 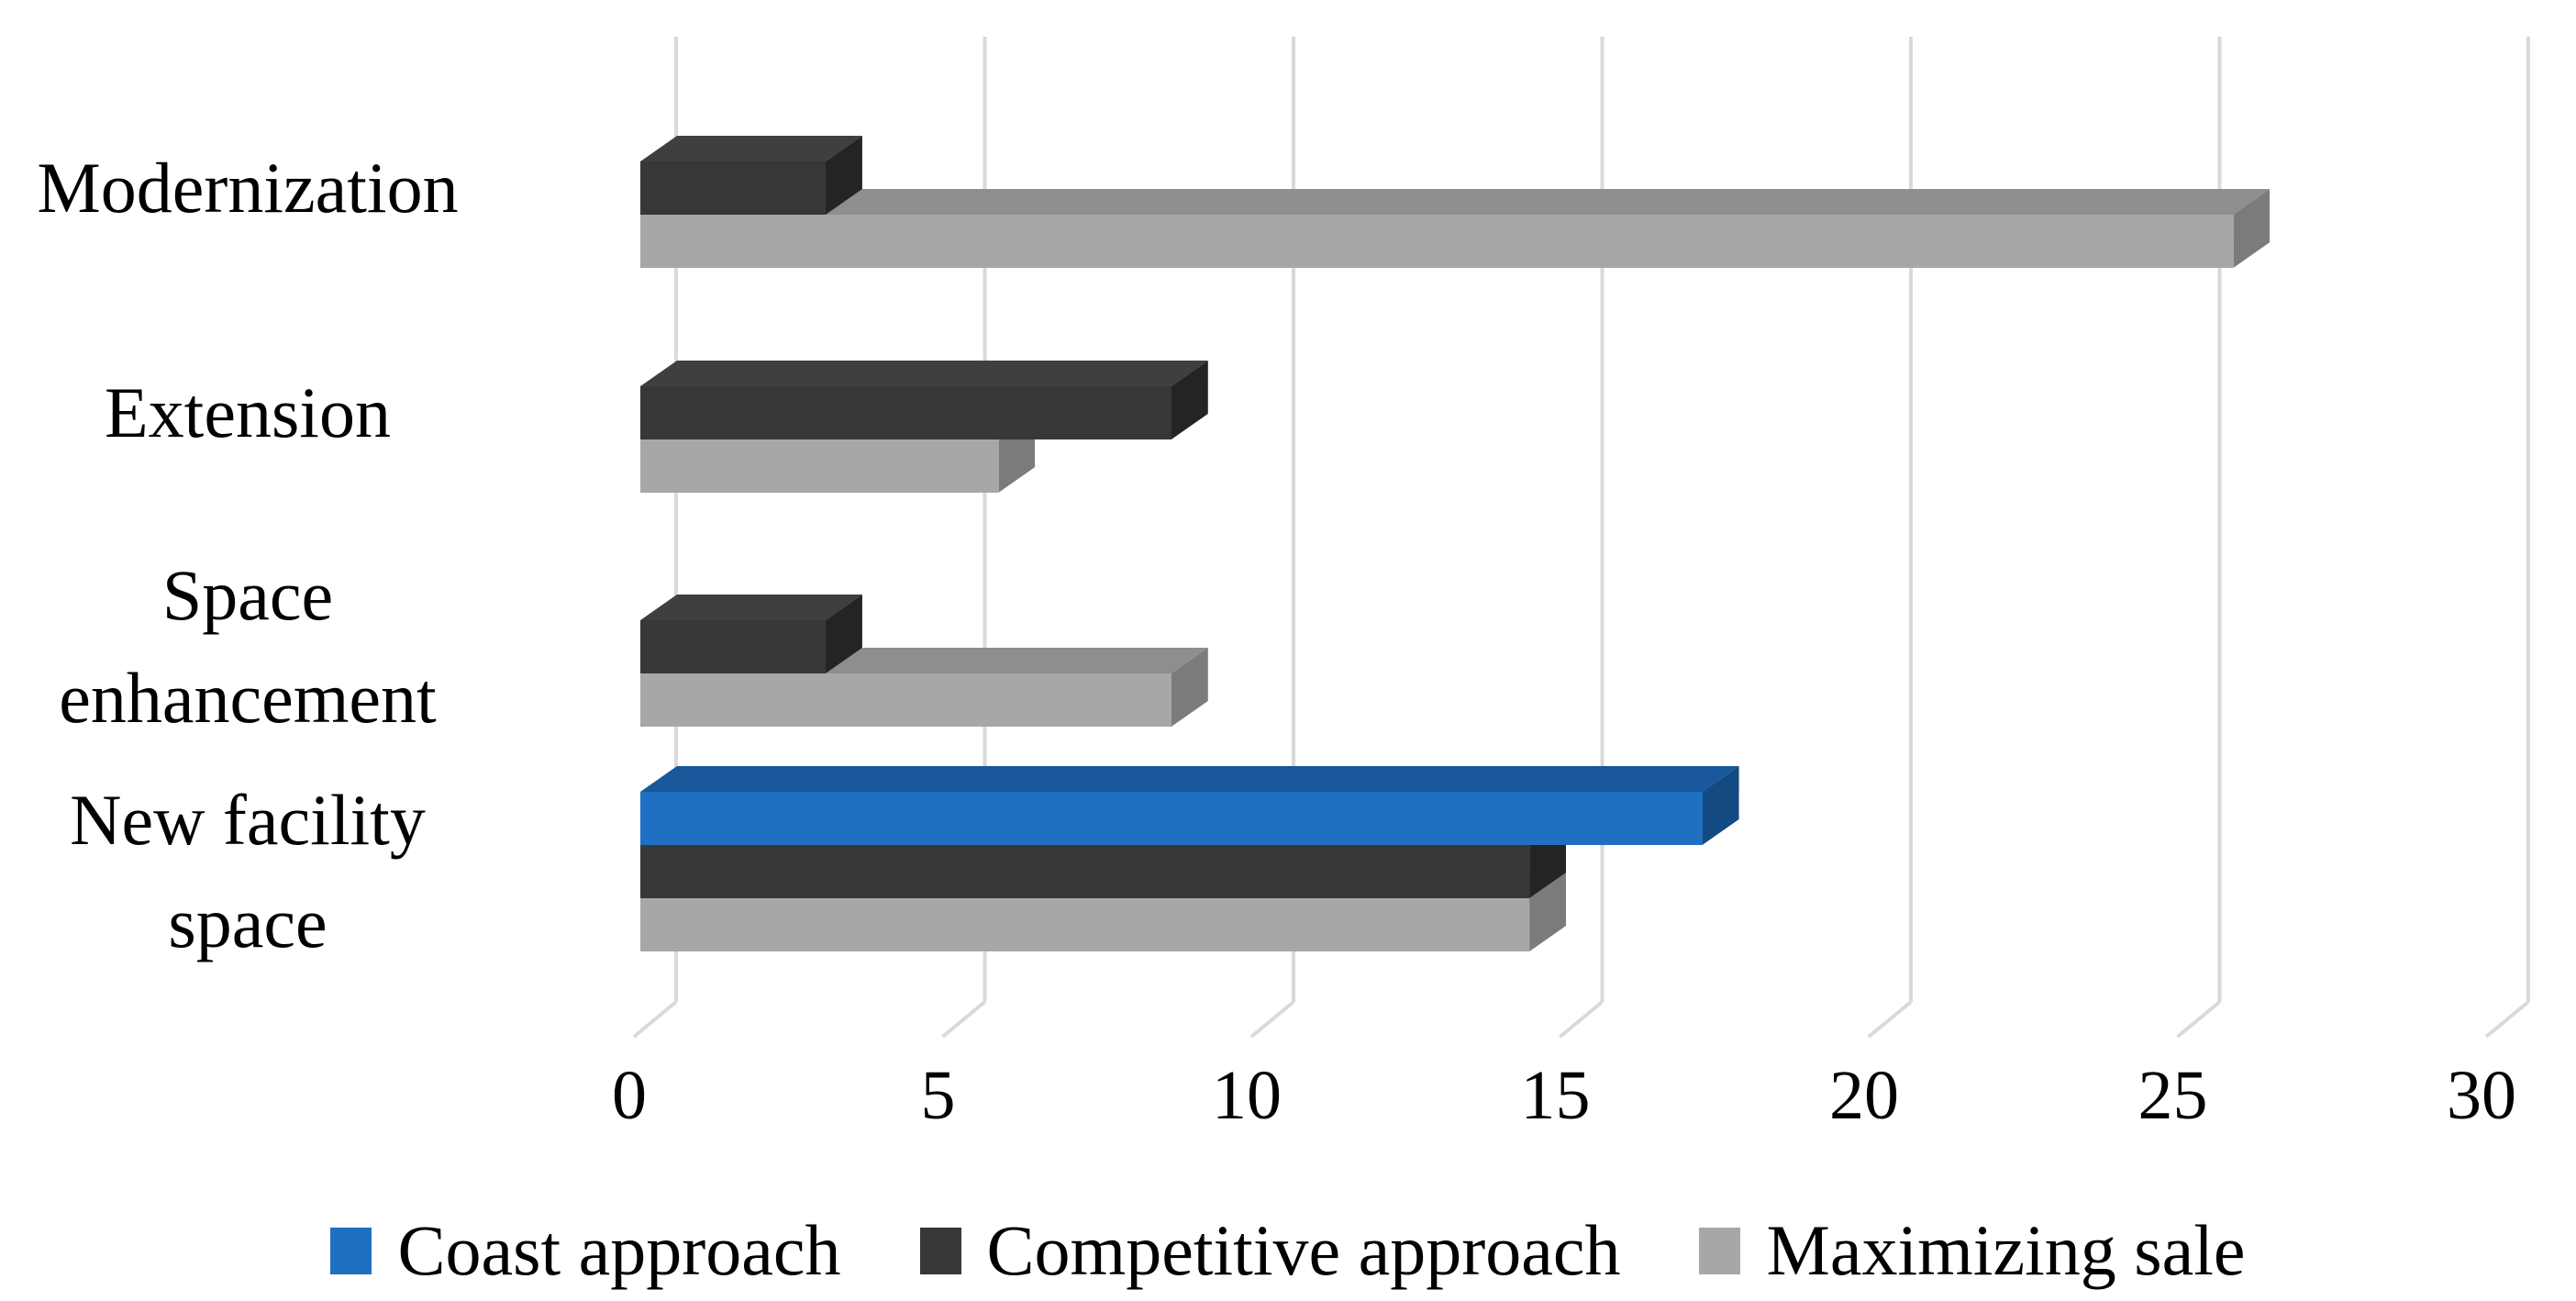 I want to click on legend-item: Coast approach, so click(x=585, y=1250).